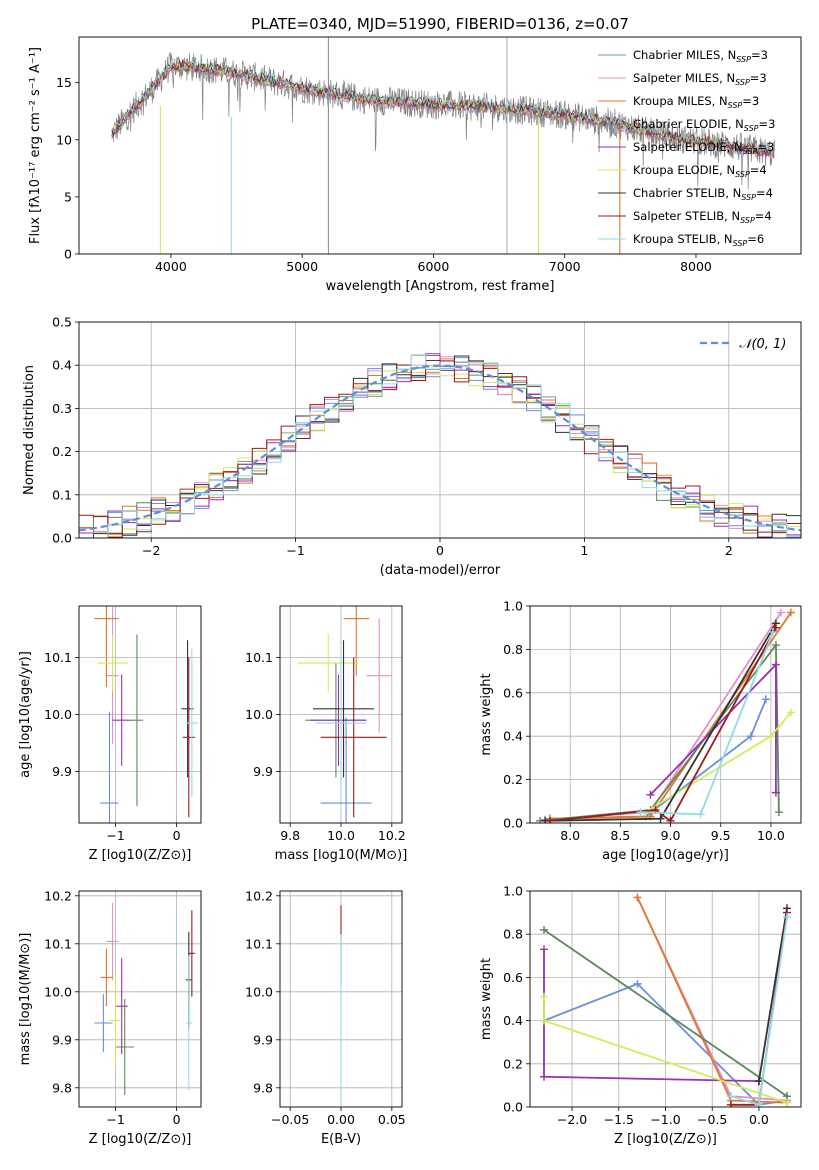 The width and height of the screenshot is (819, 1170). Describe the element at coordinates (513, 649) in the screenshot. I see `y-tick-label: 0.8` at that location.